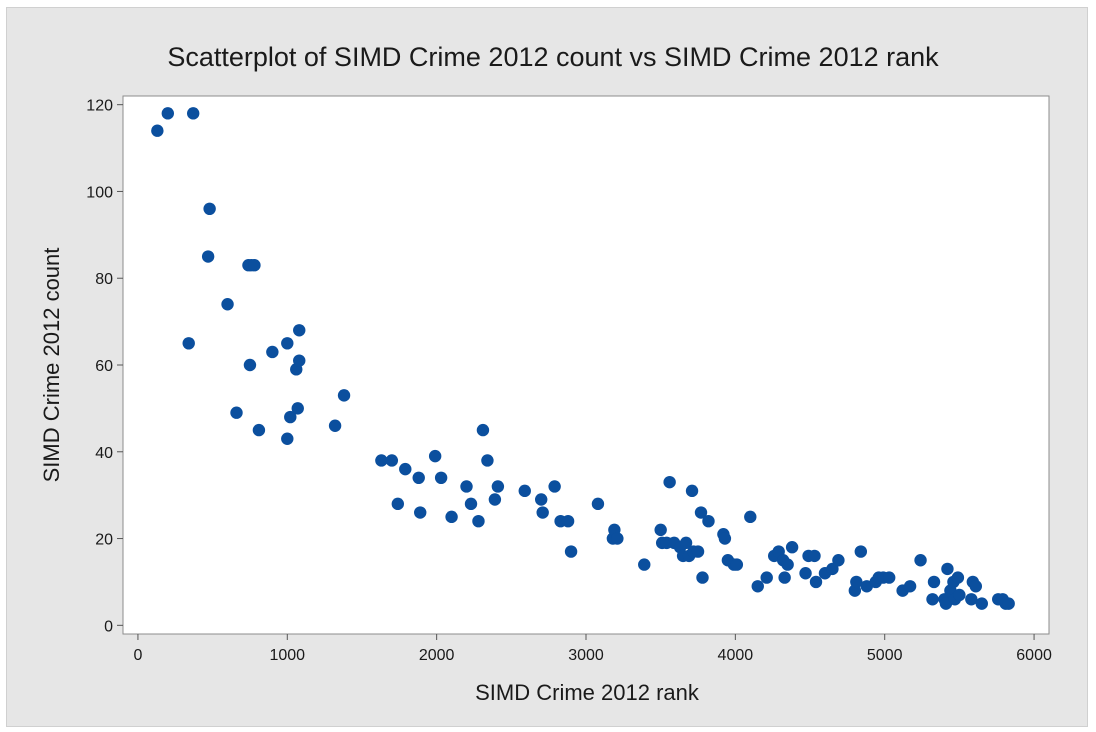 The width and height of the screenshot is (1096, 732). What do you see at coordinates (587, 692) in the screenshot?
I see `x-axis-label: SIMD Crime 2012 rank` at bounding box center [587, 692].